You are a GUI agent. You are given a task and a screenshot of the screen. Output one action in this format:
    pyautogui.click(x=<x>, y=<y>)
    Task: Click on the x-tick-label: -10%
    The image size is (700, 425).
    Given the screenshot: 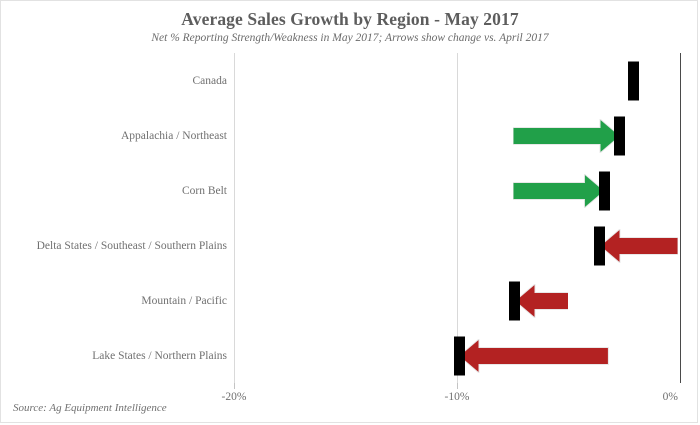 What is the action you would take?
    pyautogui.click(x=457, y=397)
    